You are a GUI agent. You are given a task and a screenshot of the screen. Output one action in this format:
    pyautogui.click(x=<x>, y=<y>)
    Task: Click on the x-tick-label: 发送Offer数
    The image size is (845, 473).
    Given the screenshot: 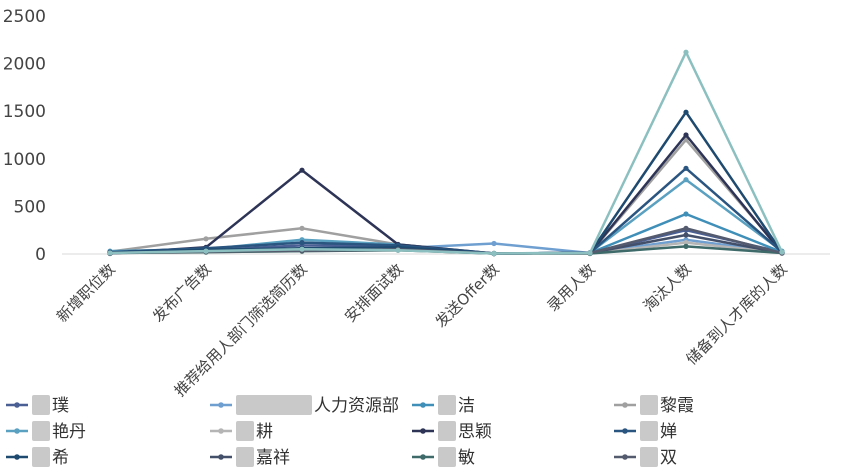 What is the action you would take?
    pyautogui.click(x=467, y=295)
    